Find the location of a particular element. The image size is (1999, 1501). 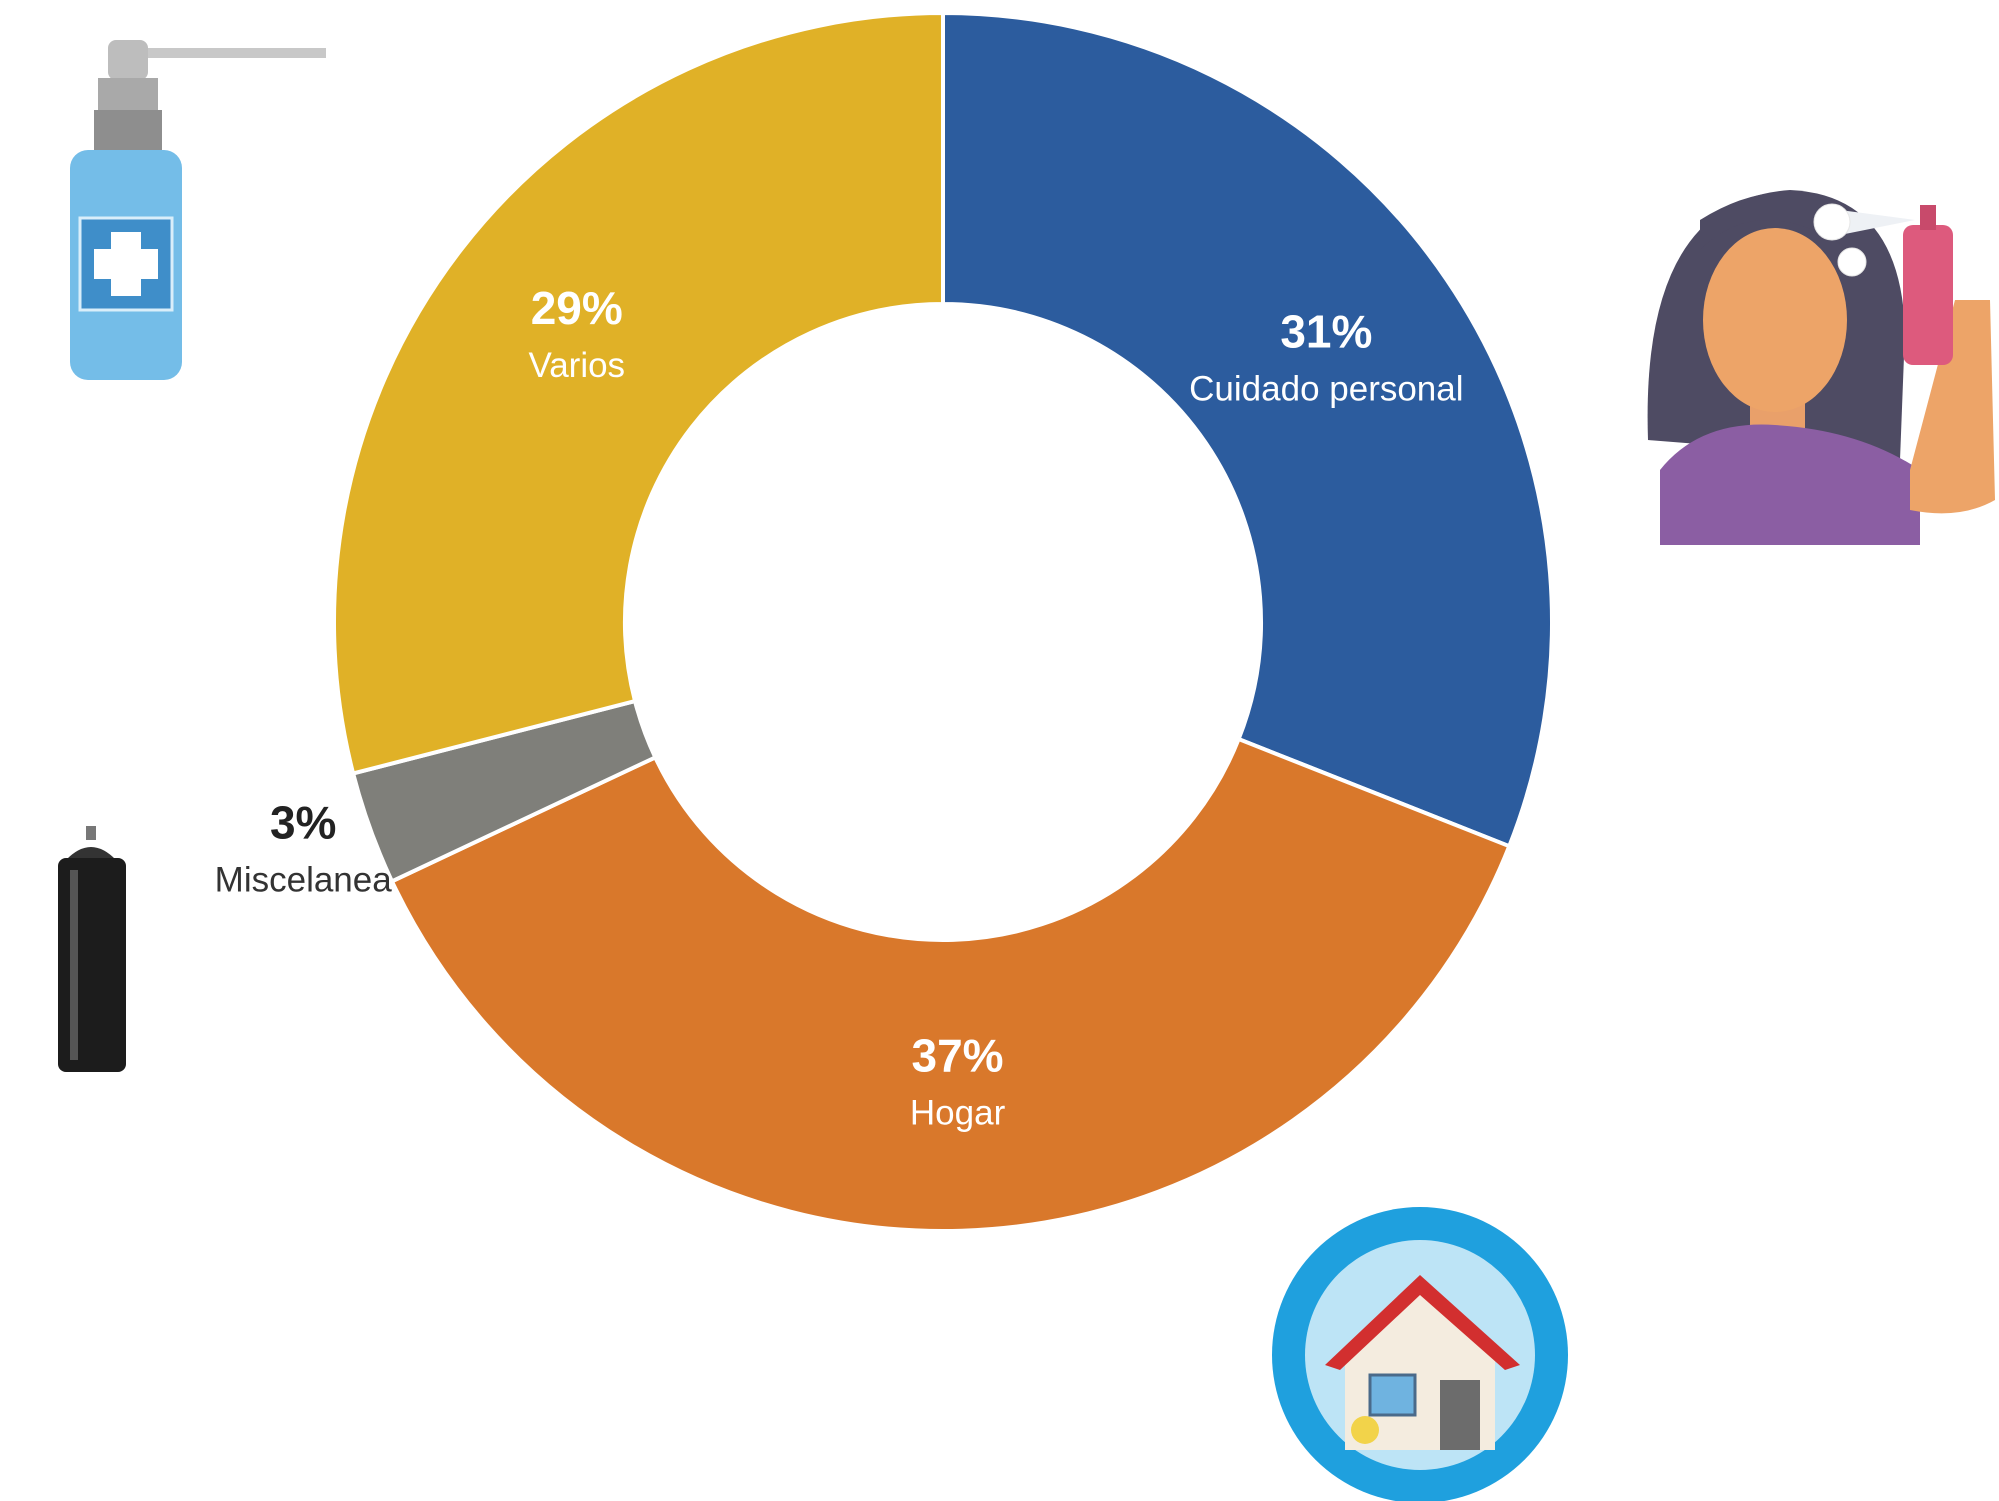

spray-nozzle is located at coordinates (1928, 217).